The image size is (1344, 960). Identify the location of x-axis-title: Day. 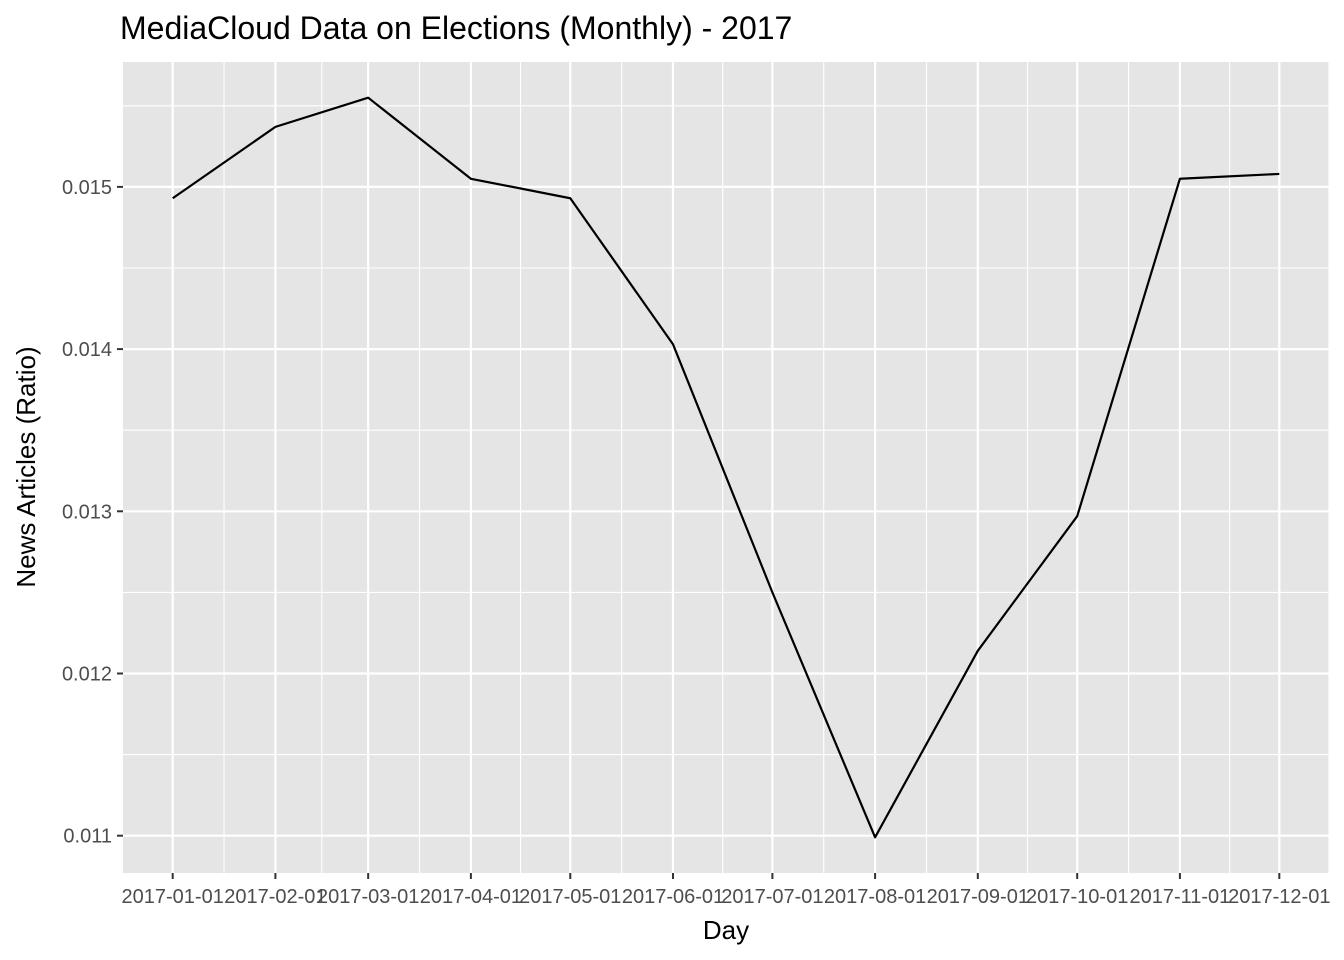
(726, 930).